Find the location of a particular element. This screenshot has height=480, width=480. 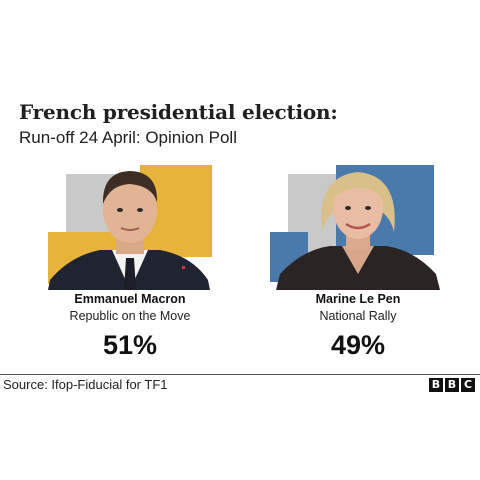

le-pen-portrait is located at coordinates (358, 226).